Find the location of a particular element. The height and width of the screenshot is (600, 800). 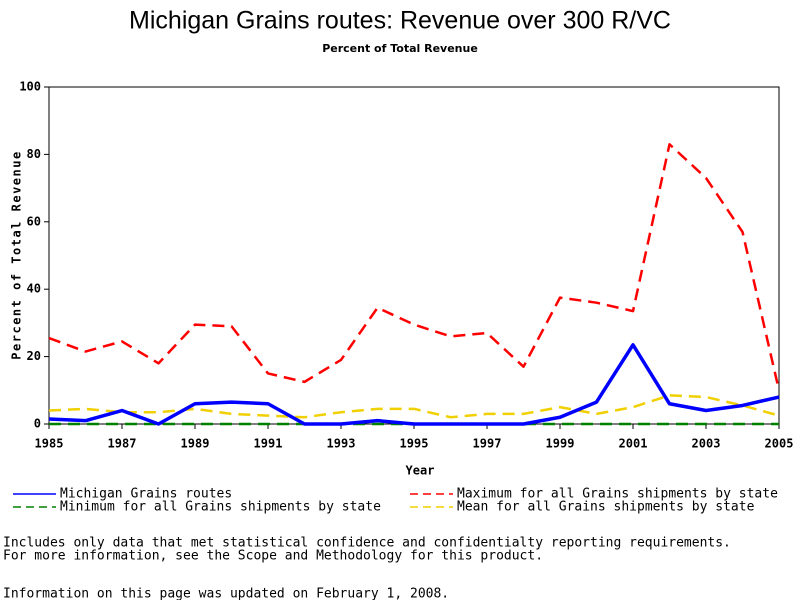

x-tick-label: 1985 is located at coordinates (49, 444).